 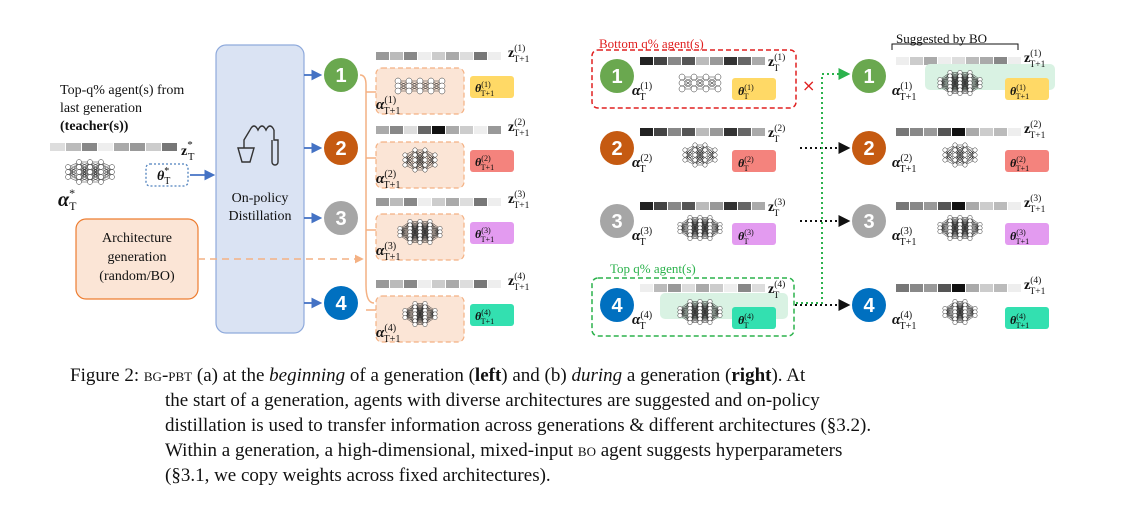 What do you see at coordinates (809, 85) in the screenshot?
I see `cross-mark: ×` at bounding box center [809, 85].